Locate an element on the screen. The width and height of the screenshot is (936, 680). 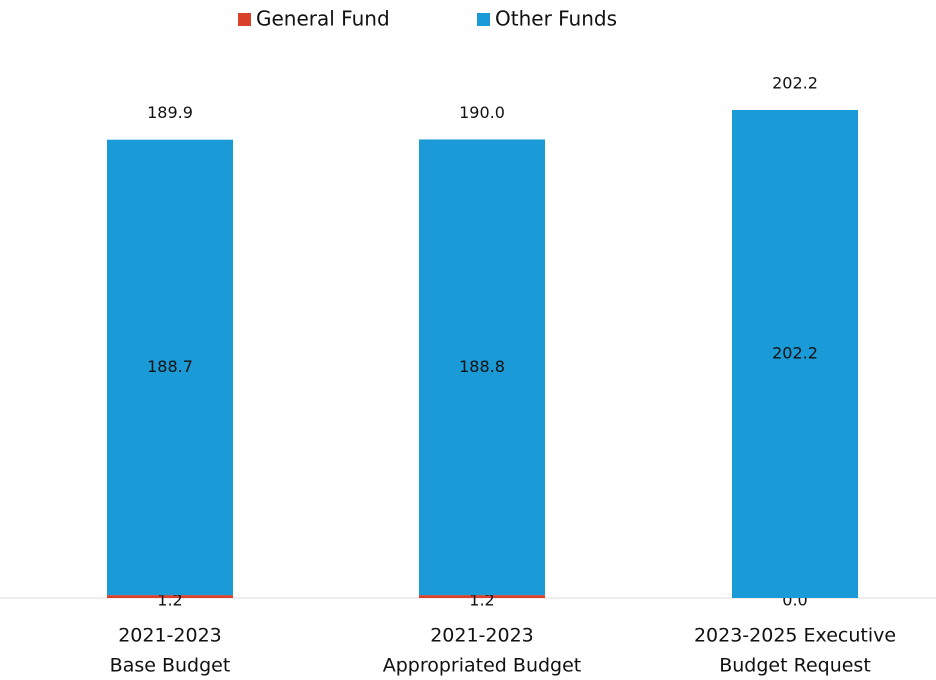
x-tick-label: Budget Request is located at coordinates (795, 666).